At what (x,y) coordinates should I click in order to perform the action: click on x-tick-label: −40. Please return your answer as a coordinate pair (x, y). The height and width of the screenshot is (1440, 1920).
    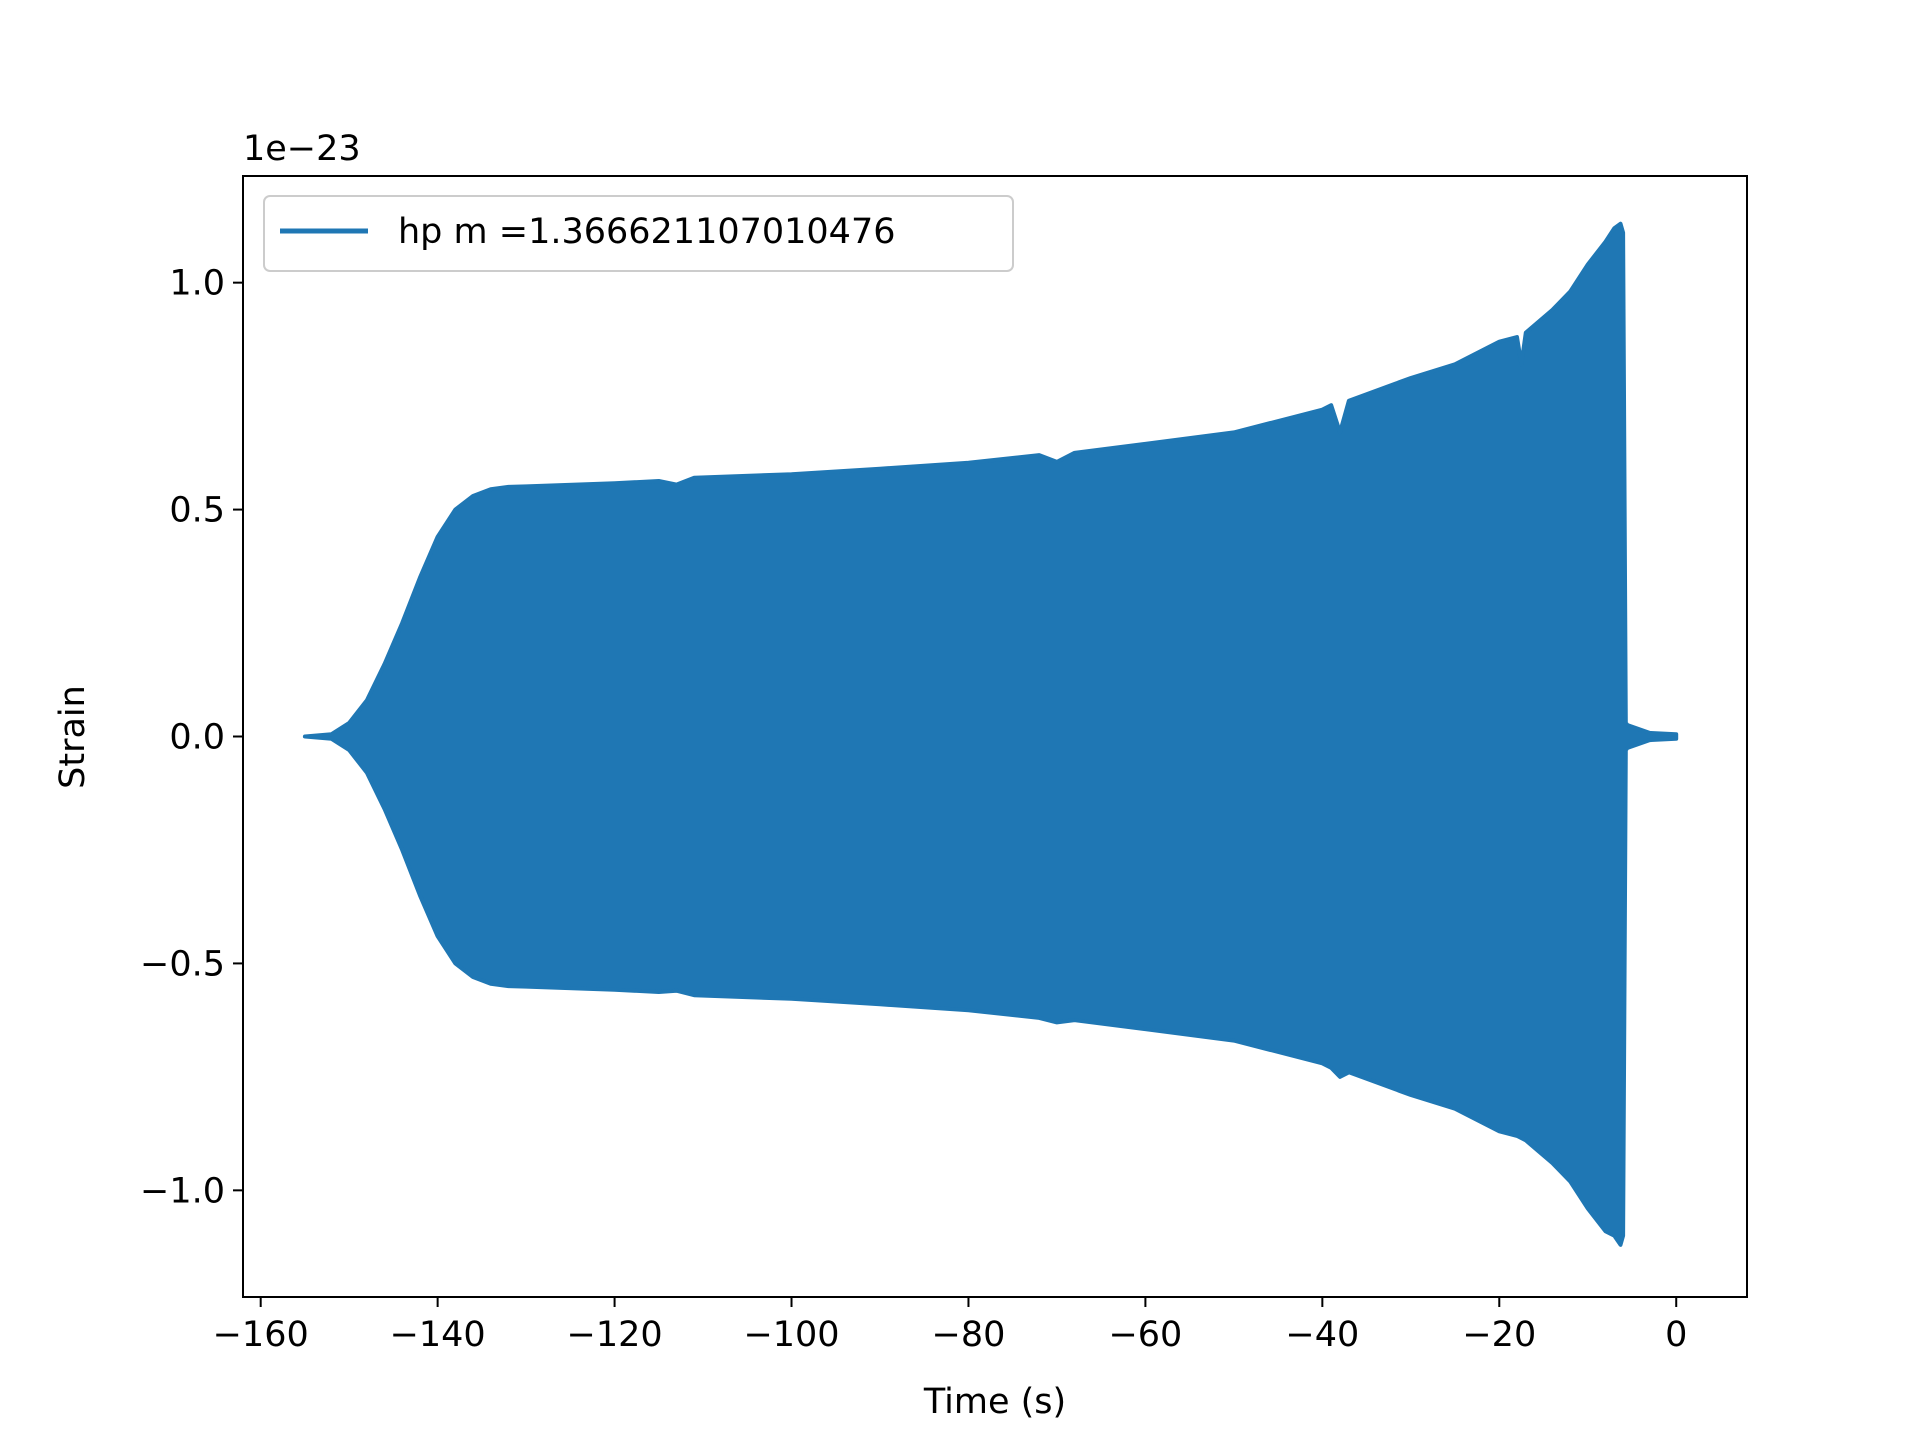
    Looking at the image, I should click on (1322, 1335).